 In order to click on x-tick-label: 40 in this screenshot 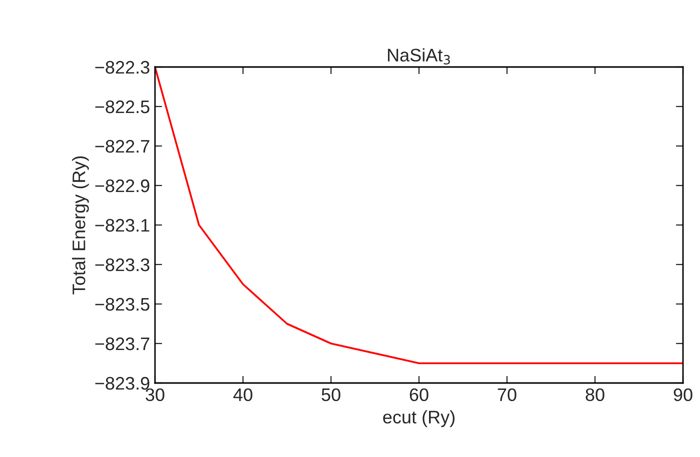, I will do `click(242, 395)`.